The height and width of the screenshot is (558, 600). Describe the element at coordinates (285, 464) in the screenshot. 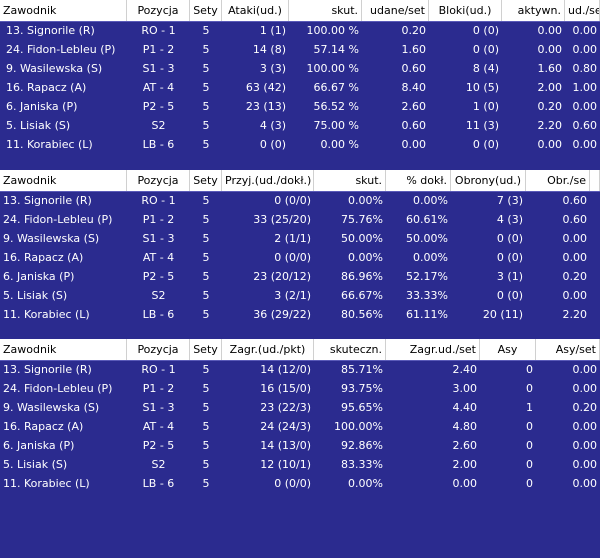

I see `table-cell-serves: 12 (10/1)` at that location.